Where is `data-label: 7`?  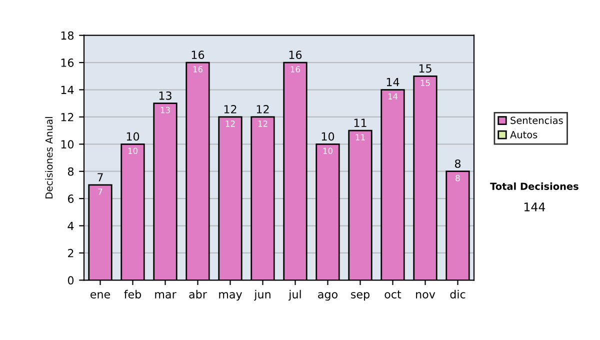 data-label: 7 is located at coordinates (100, 191).